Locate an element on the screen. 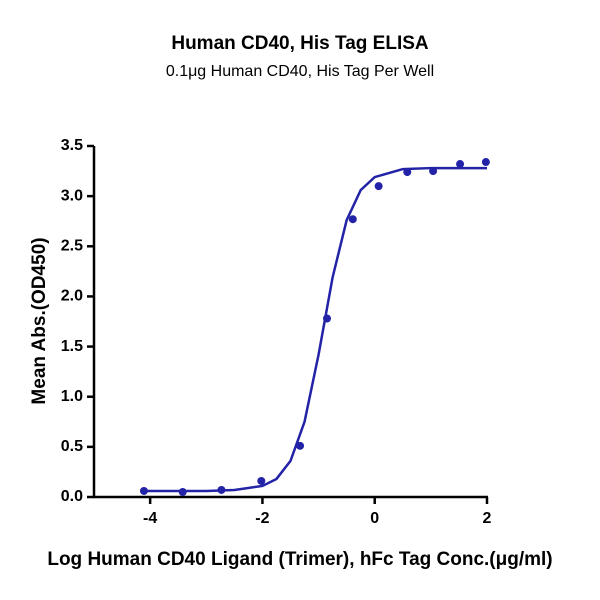 This screenshot has height=600, width=600. y-axis-label: Mean Abs.(OD450) is located at coordinates (39, 320).